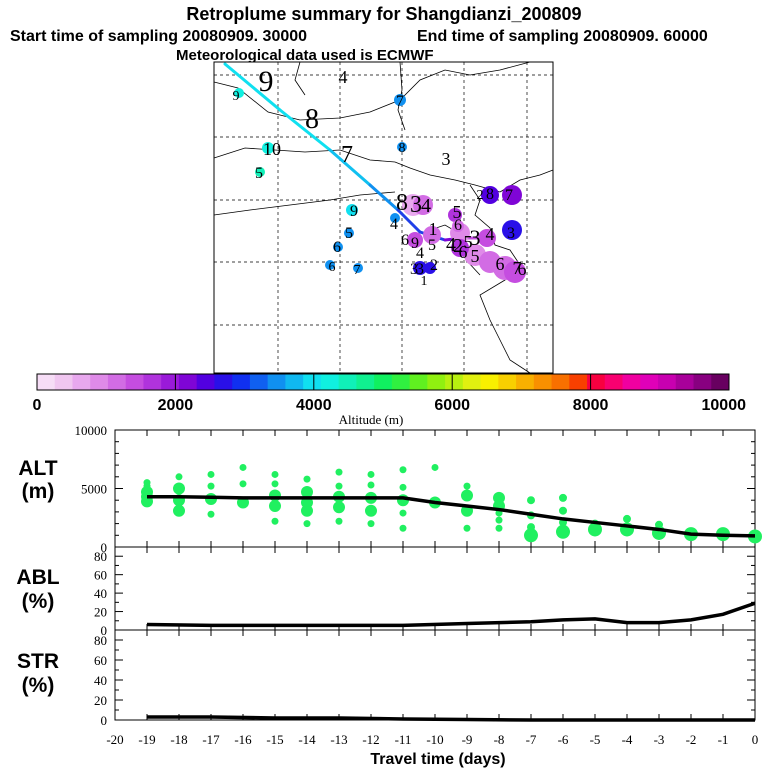 The height and width of the screenshot is (768, 768). Describe the element at coordinates (100, 612) in the screenshot. I see `y-tick-label: 20` at that location.